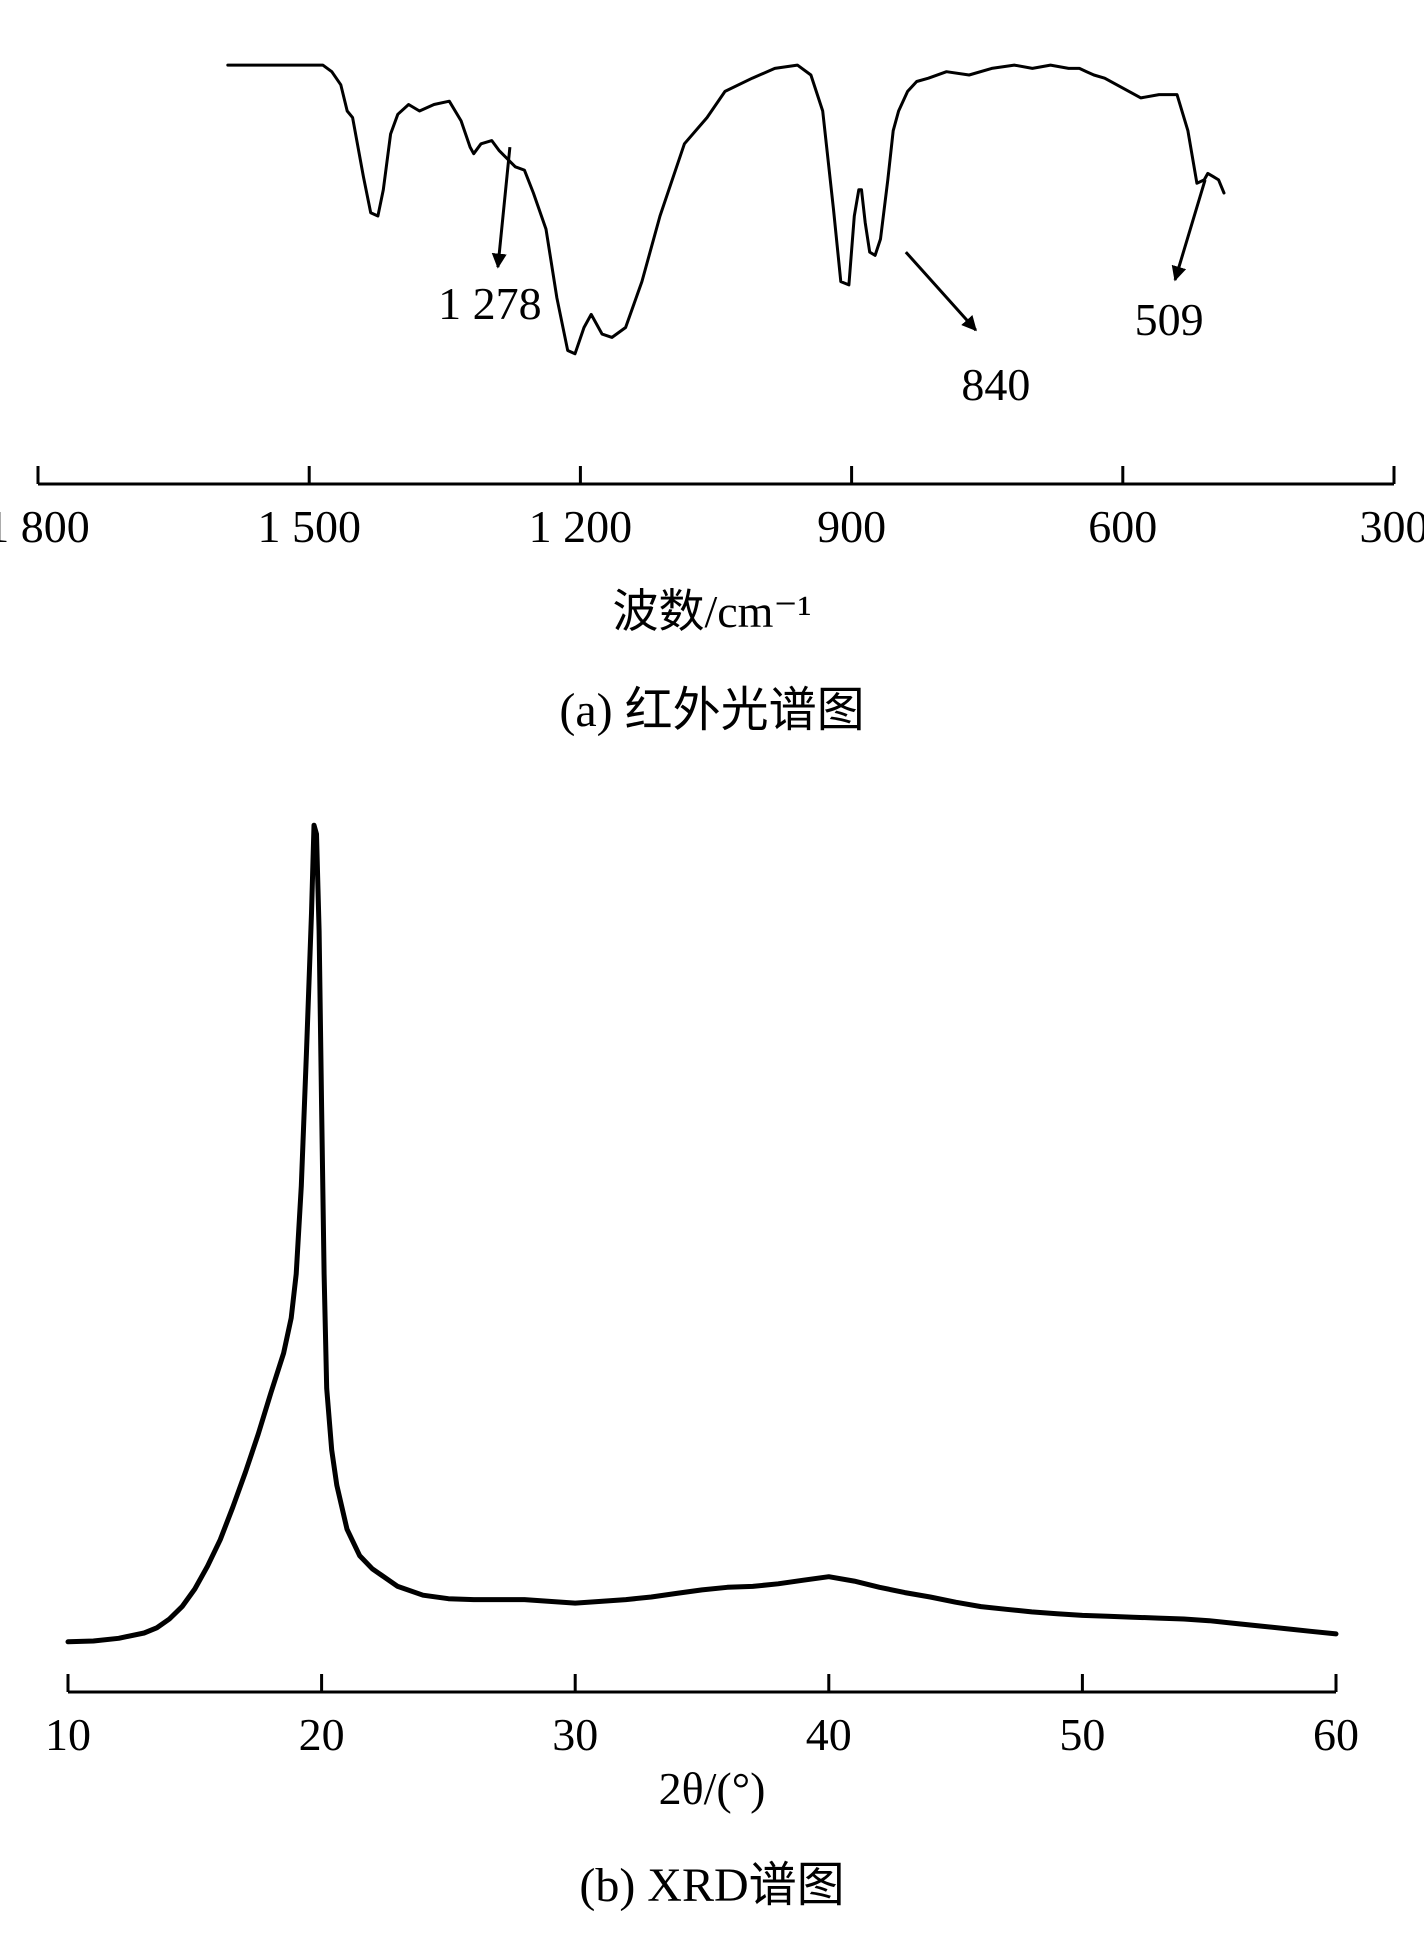 The height and width of the screenshot is (1958, 1424). Describe the element at coordinates (712, 611) in the screenshot. I see `ir-x-axis-label: 波数/cm⁻¹` at that location.